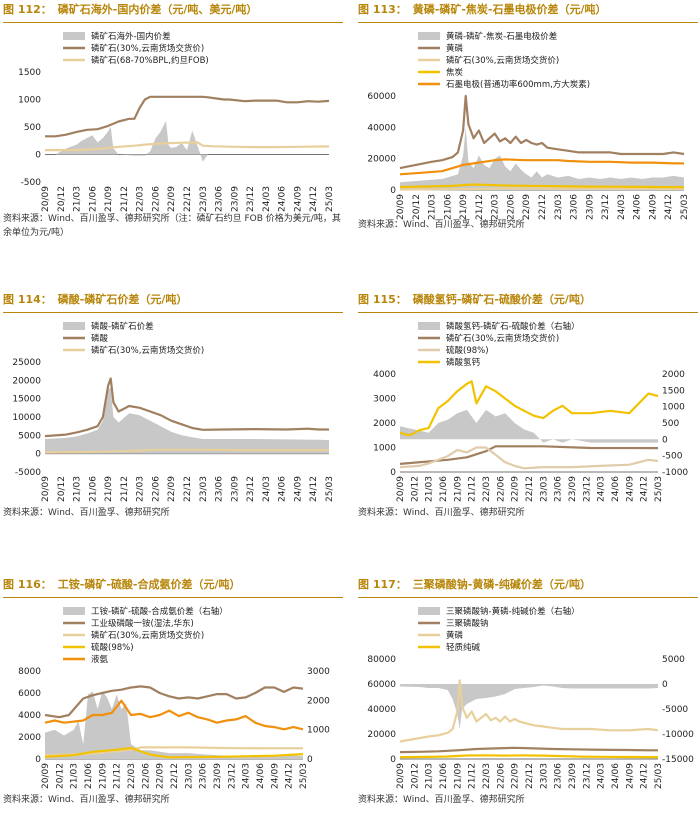  What do you see at coordinates (528, 301) in the screenshot?
I see `chart-title: 图 115： 磷酸氢钙-磷矿石-硫酸价差（元/吨）` at bounding box center [528, 301].